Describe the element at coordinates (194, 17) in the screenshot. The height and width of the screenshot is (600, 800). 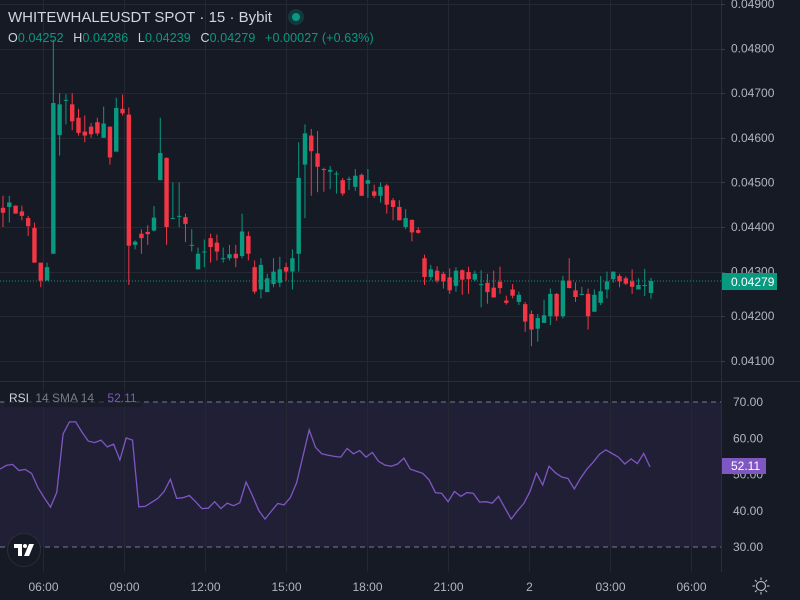
I see `symbol-title: WHITEWHALEUSDT SPOT · 15 · Bybit` at that location.